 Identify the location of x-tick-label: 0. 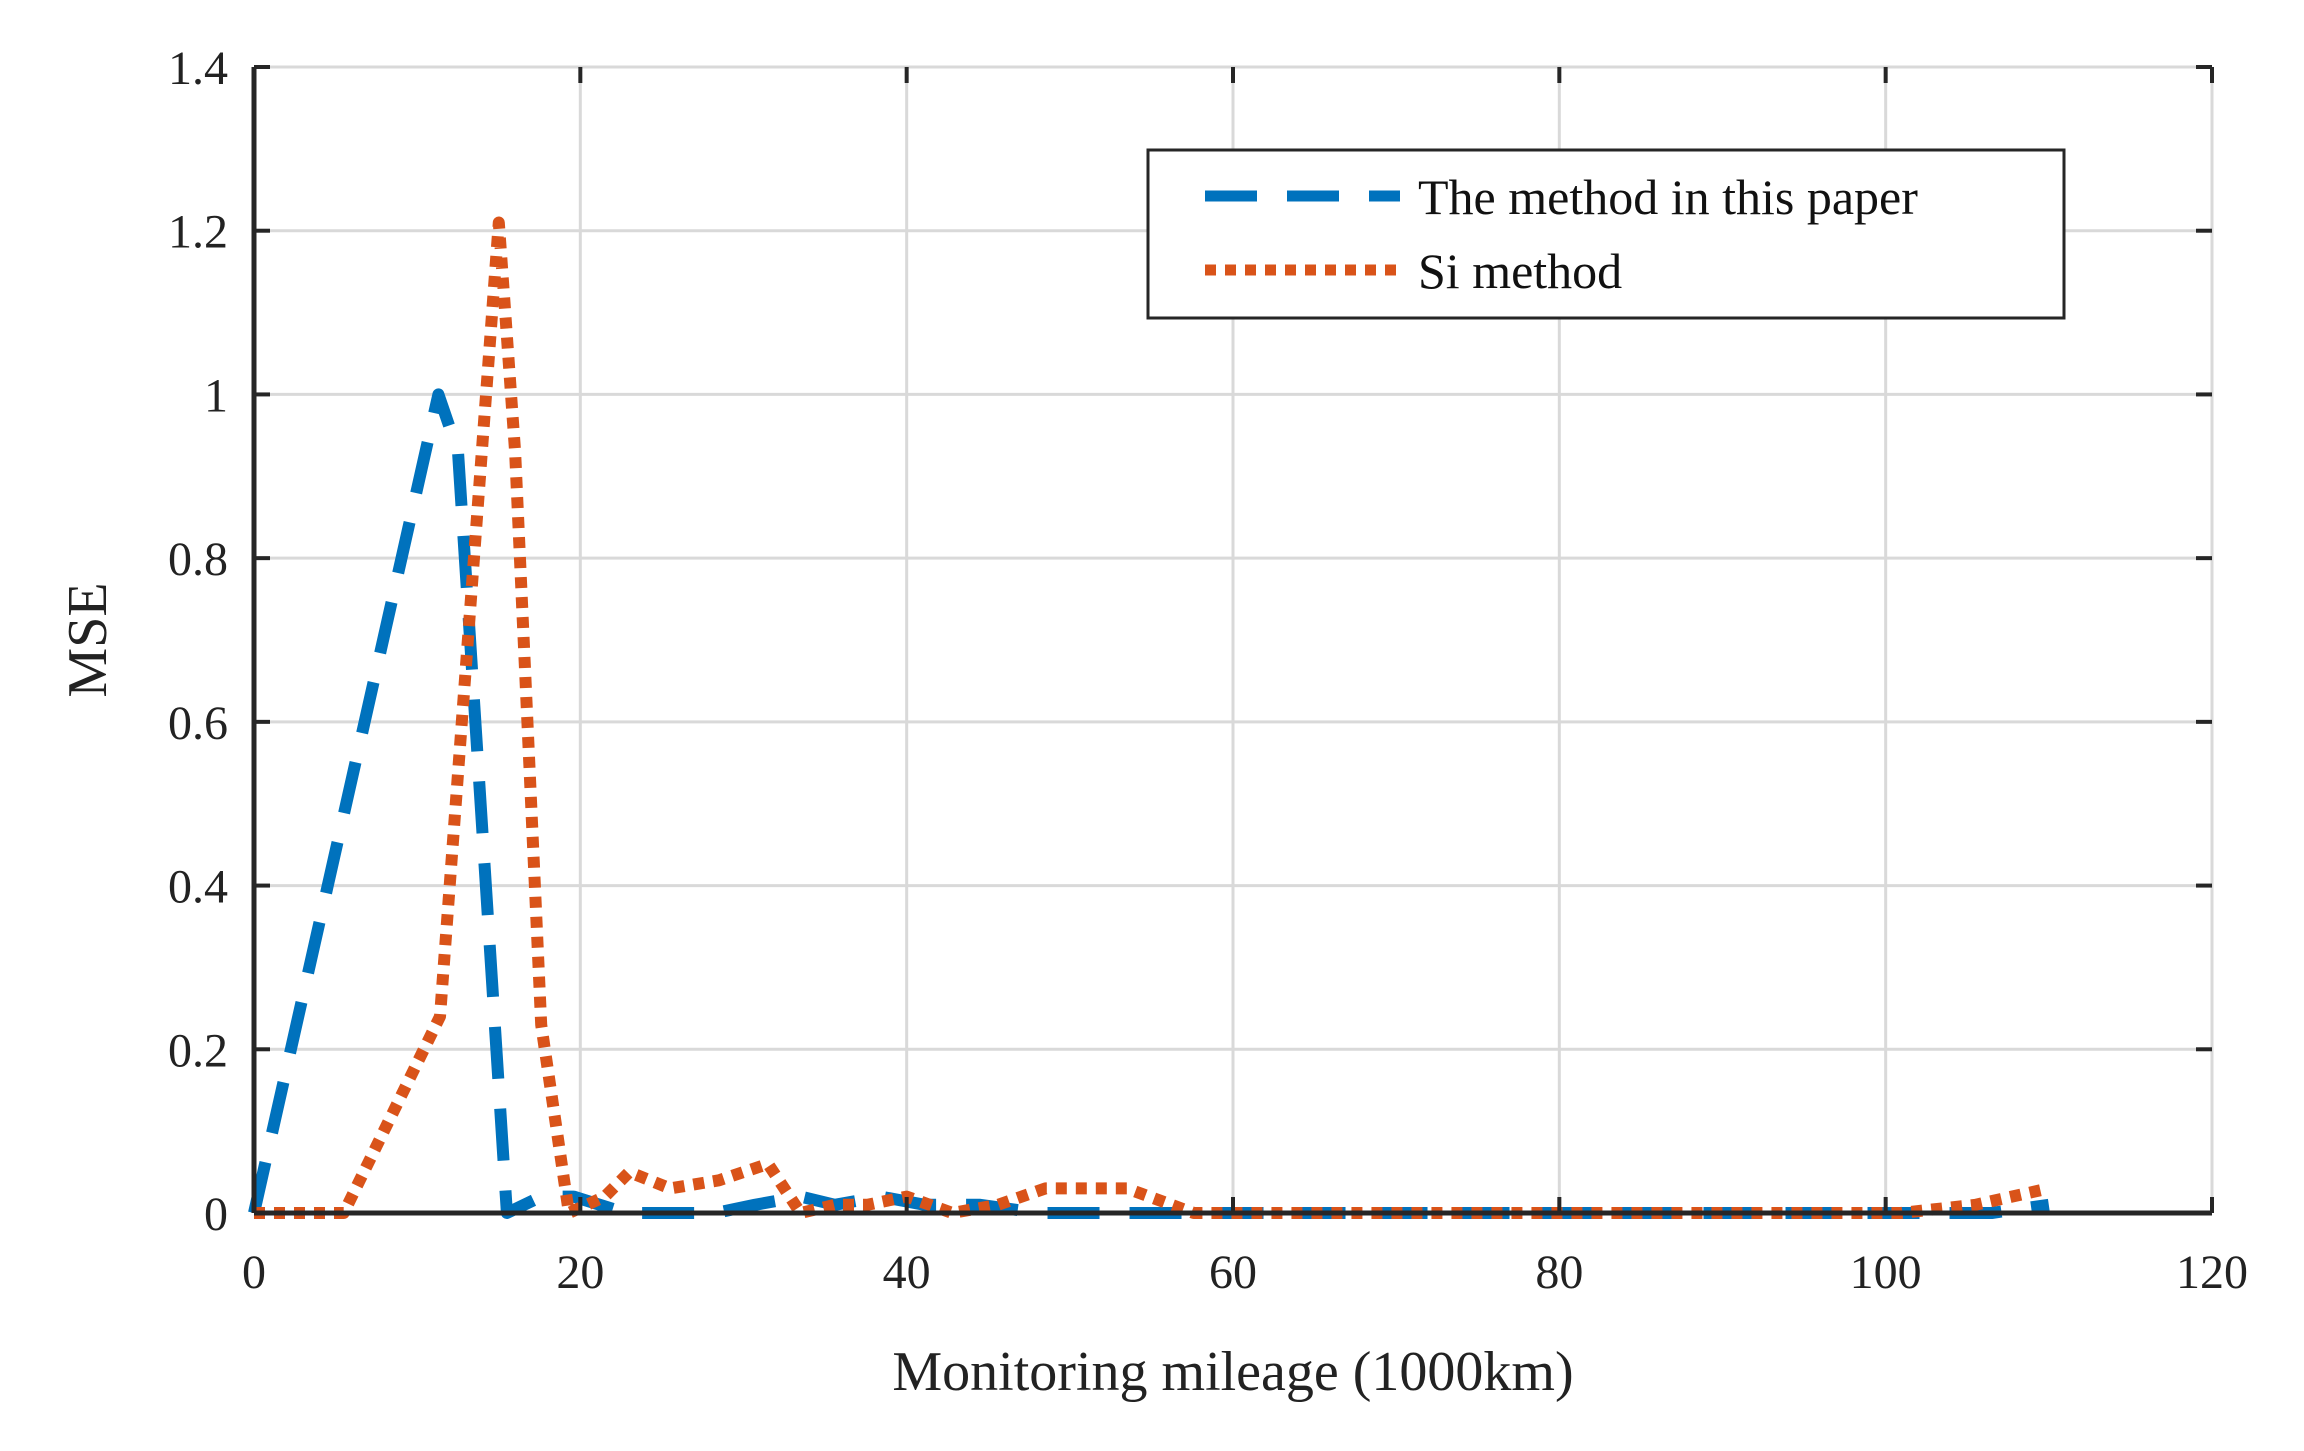
(254, 1272).